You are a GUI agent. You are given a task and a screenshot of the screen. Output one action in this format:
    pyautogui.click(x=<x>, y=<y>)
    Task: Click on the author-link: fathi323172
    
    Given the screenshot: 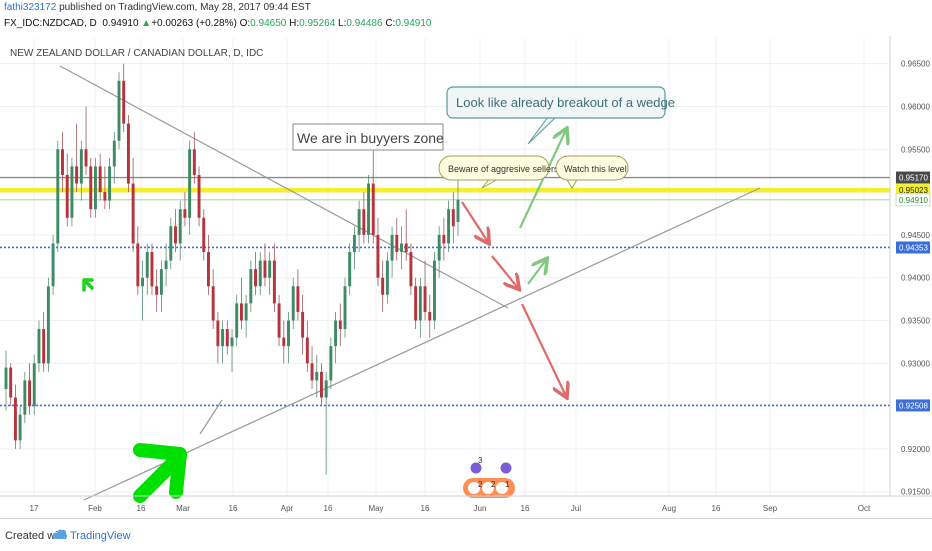 What is the action you would take?
    pyautogui.click(x=30, y=7)
    